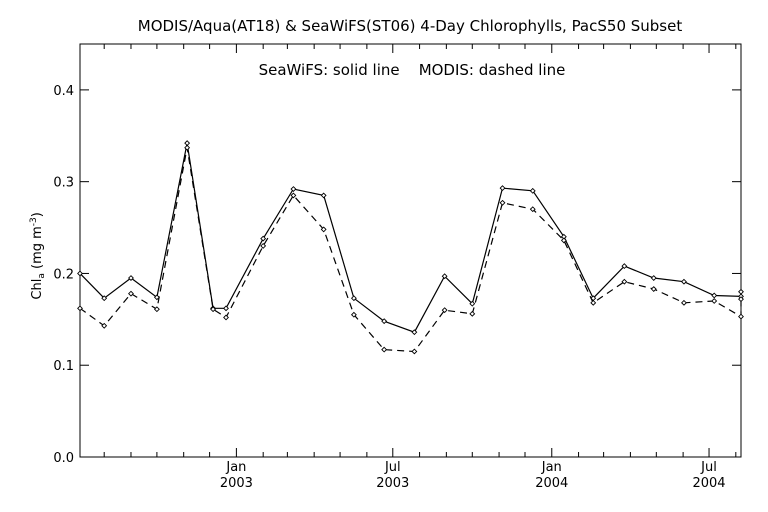 The width and height of the screenshot is (768, 512). I want to click on y-axis-label-close: ), so click(37, 214).